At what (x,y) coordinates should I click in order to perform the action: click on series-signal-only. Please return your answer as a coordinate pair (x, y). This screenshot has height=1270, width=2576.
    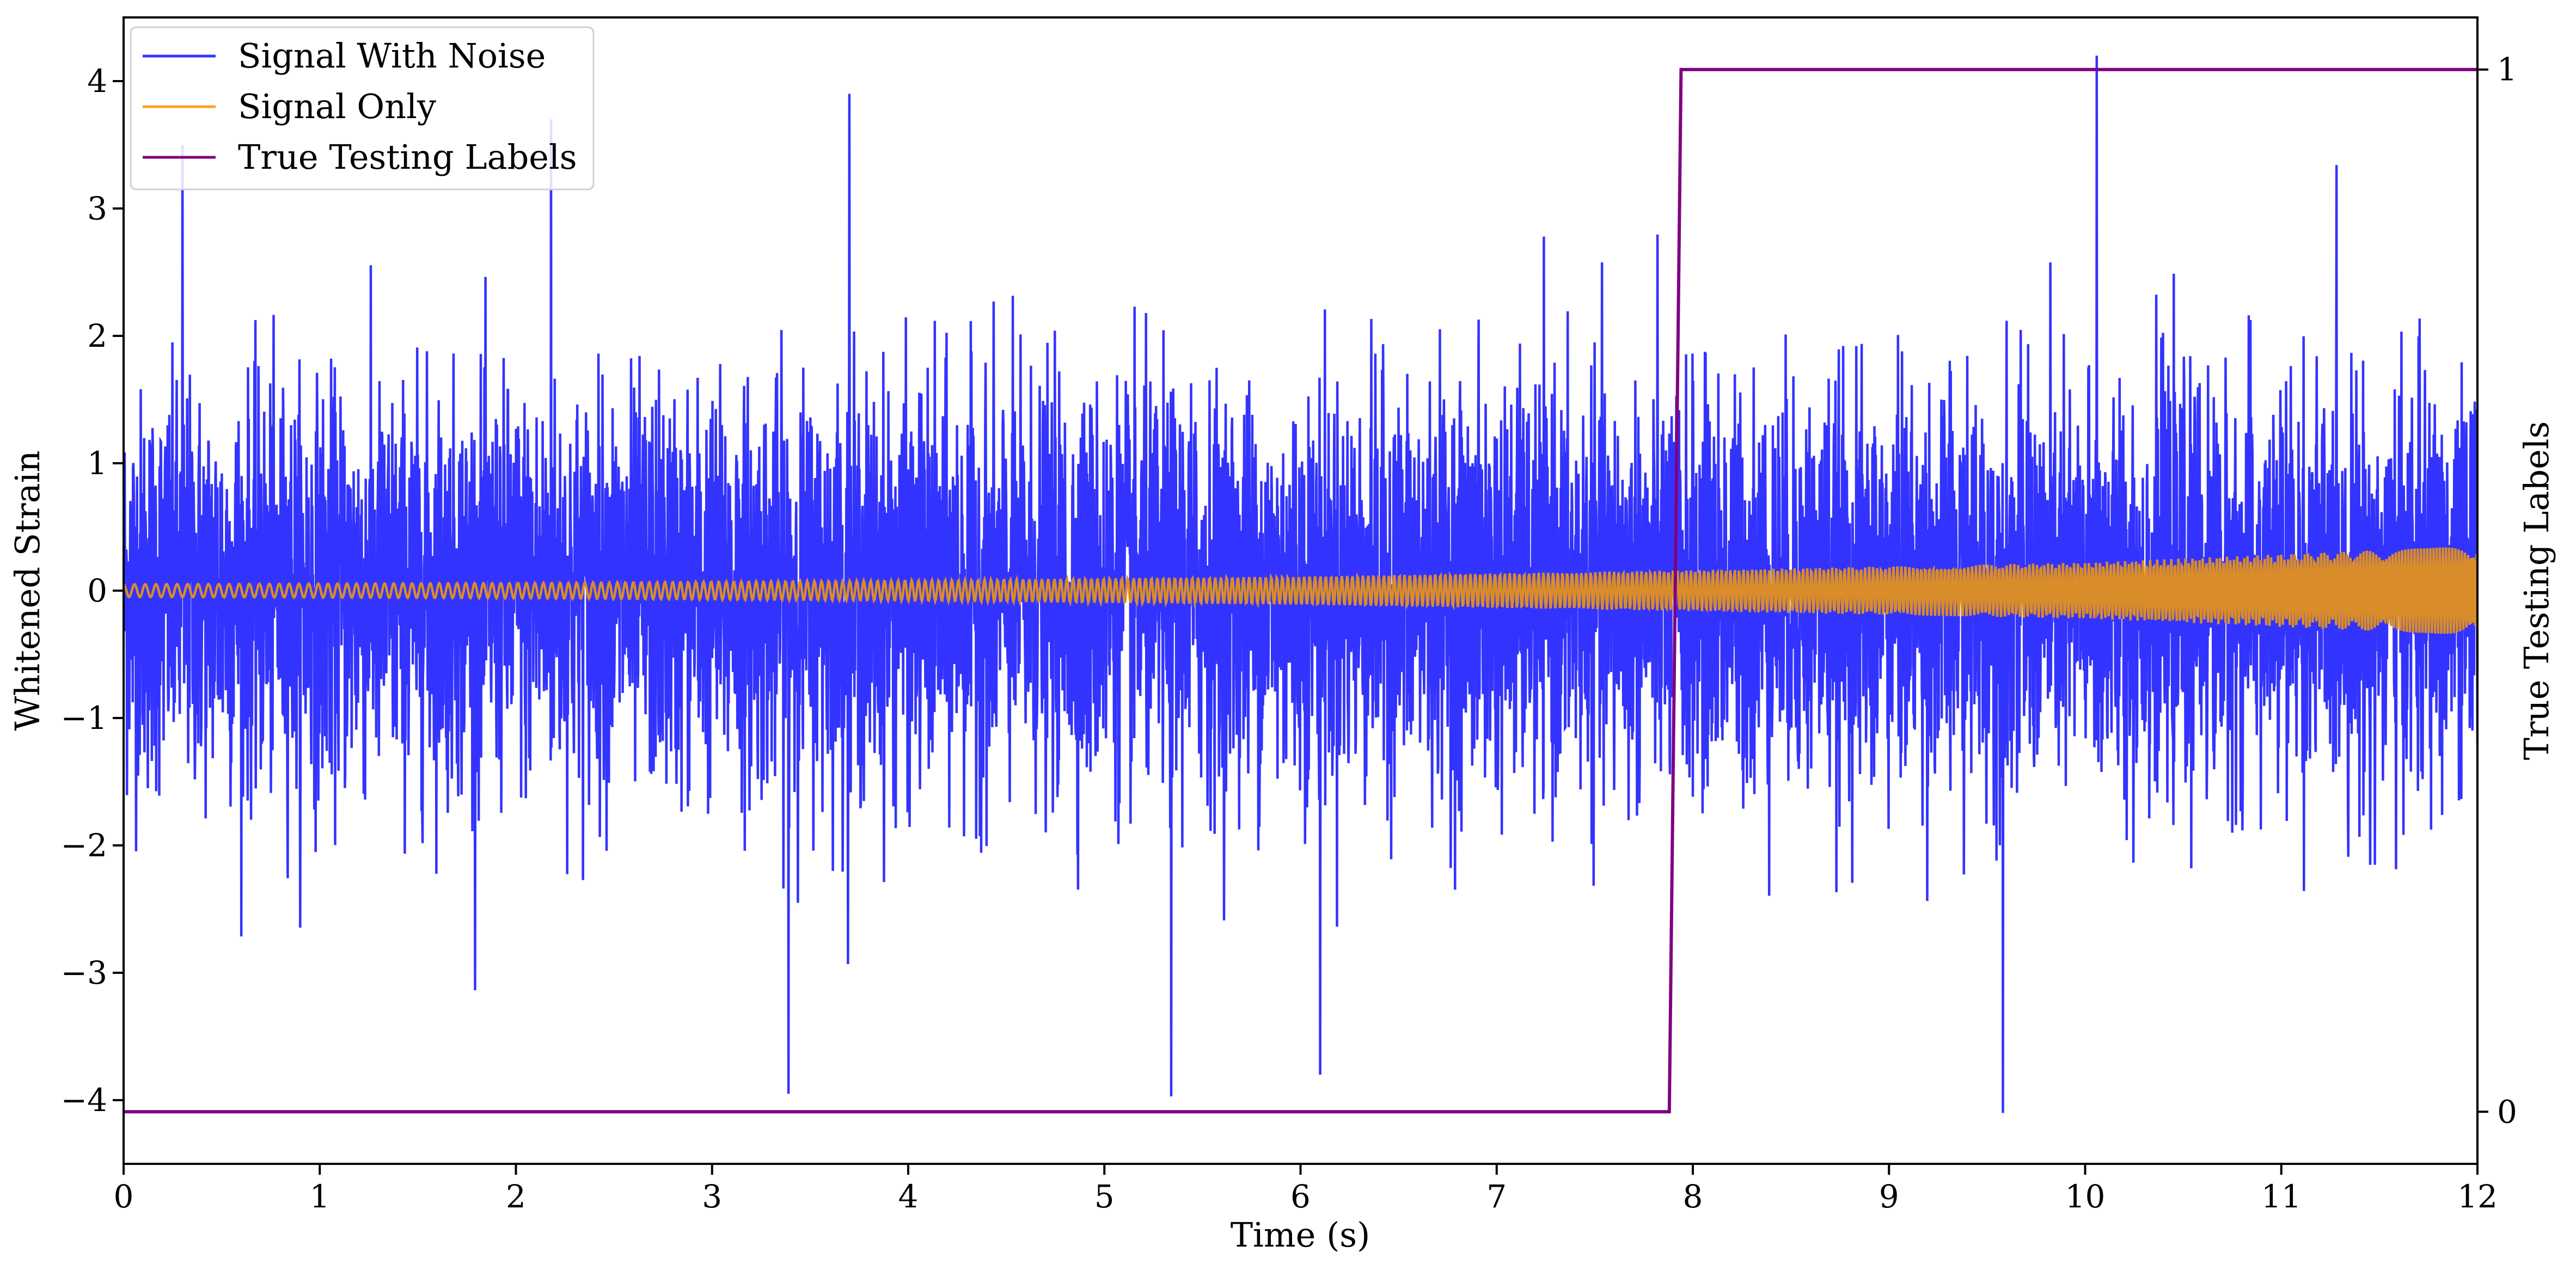
    Looking at the image, I should click on (1300, 590).